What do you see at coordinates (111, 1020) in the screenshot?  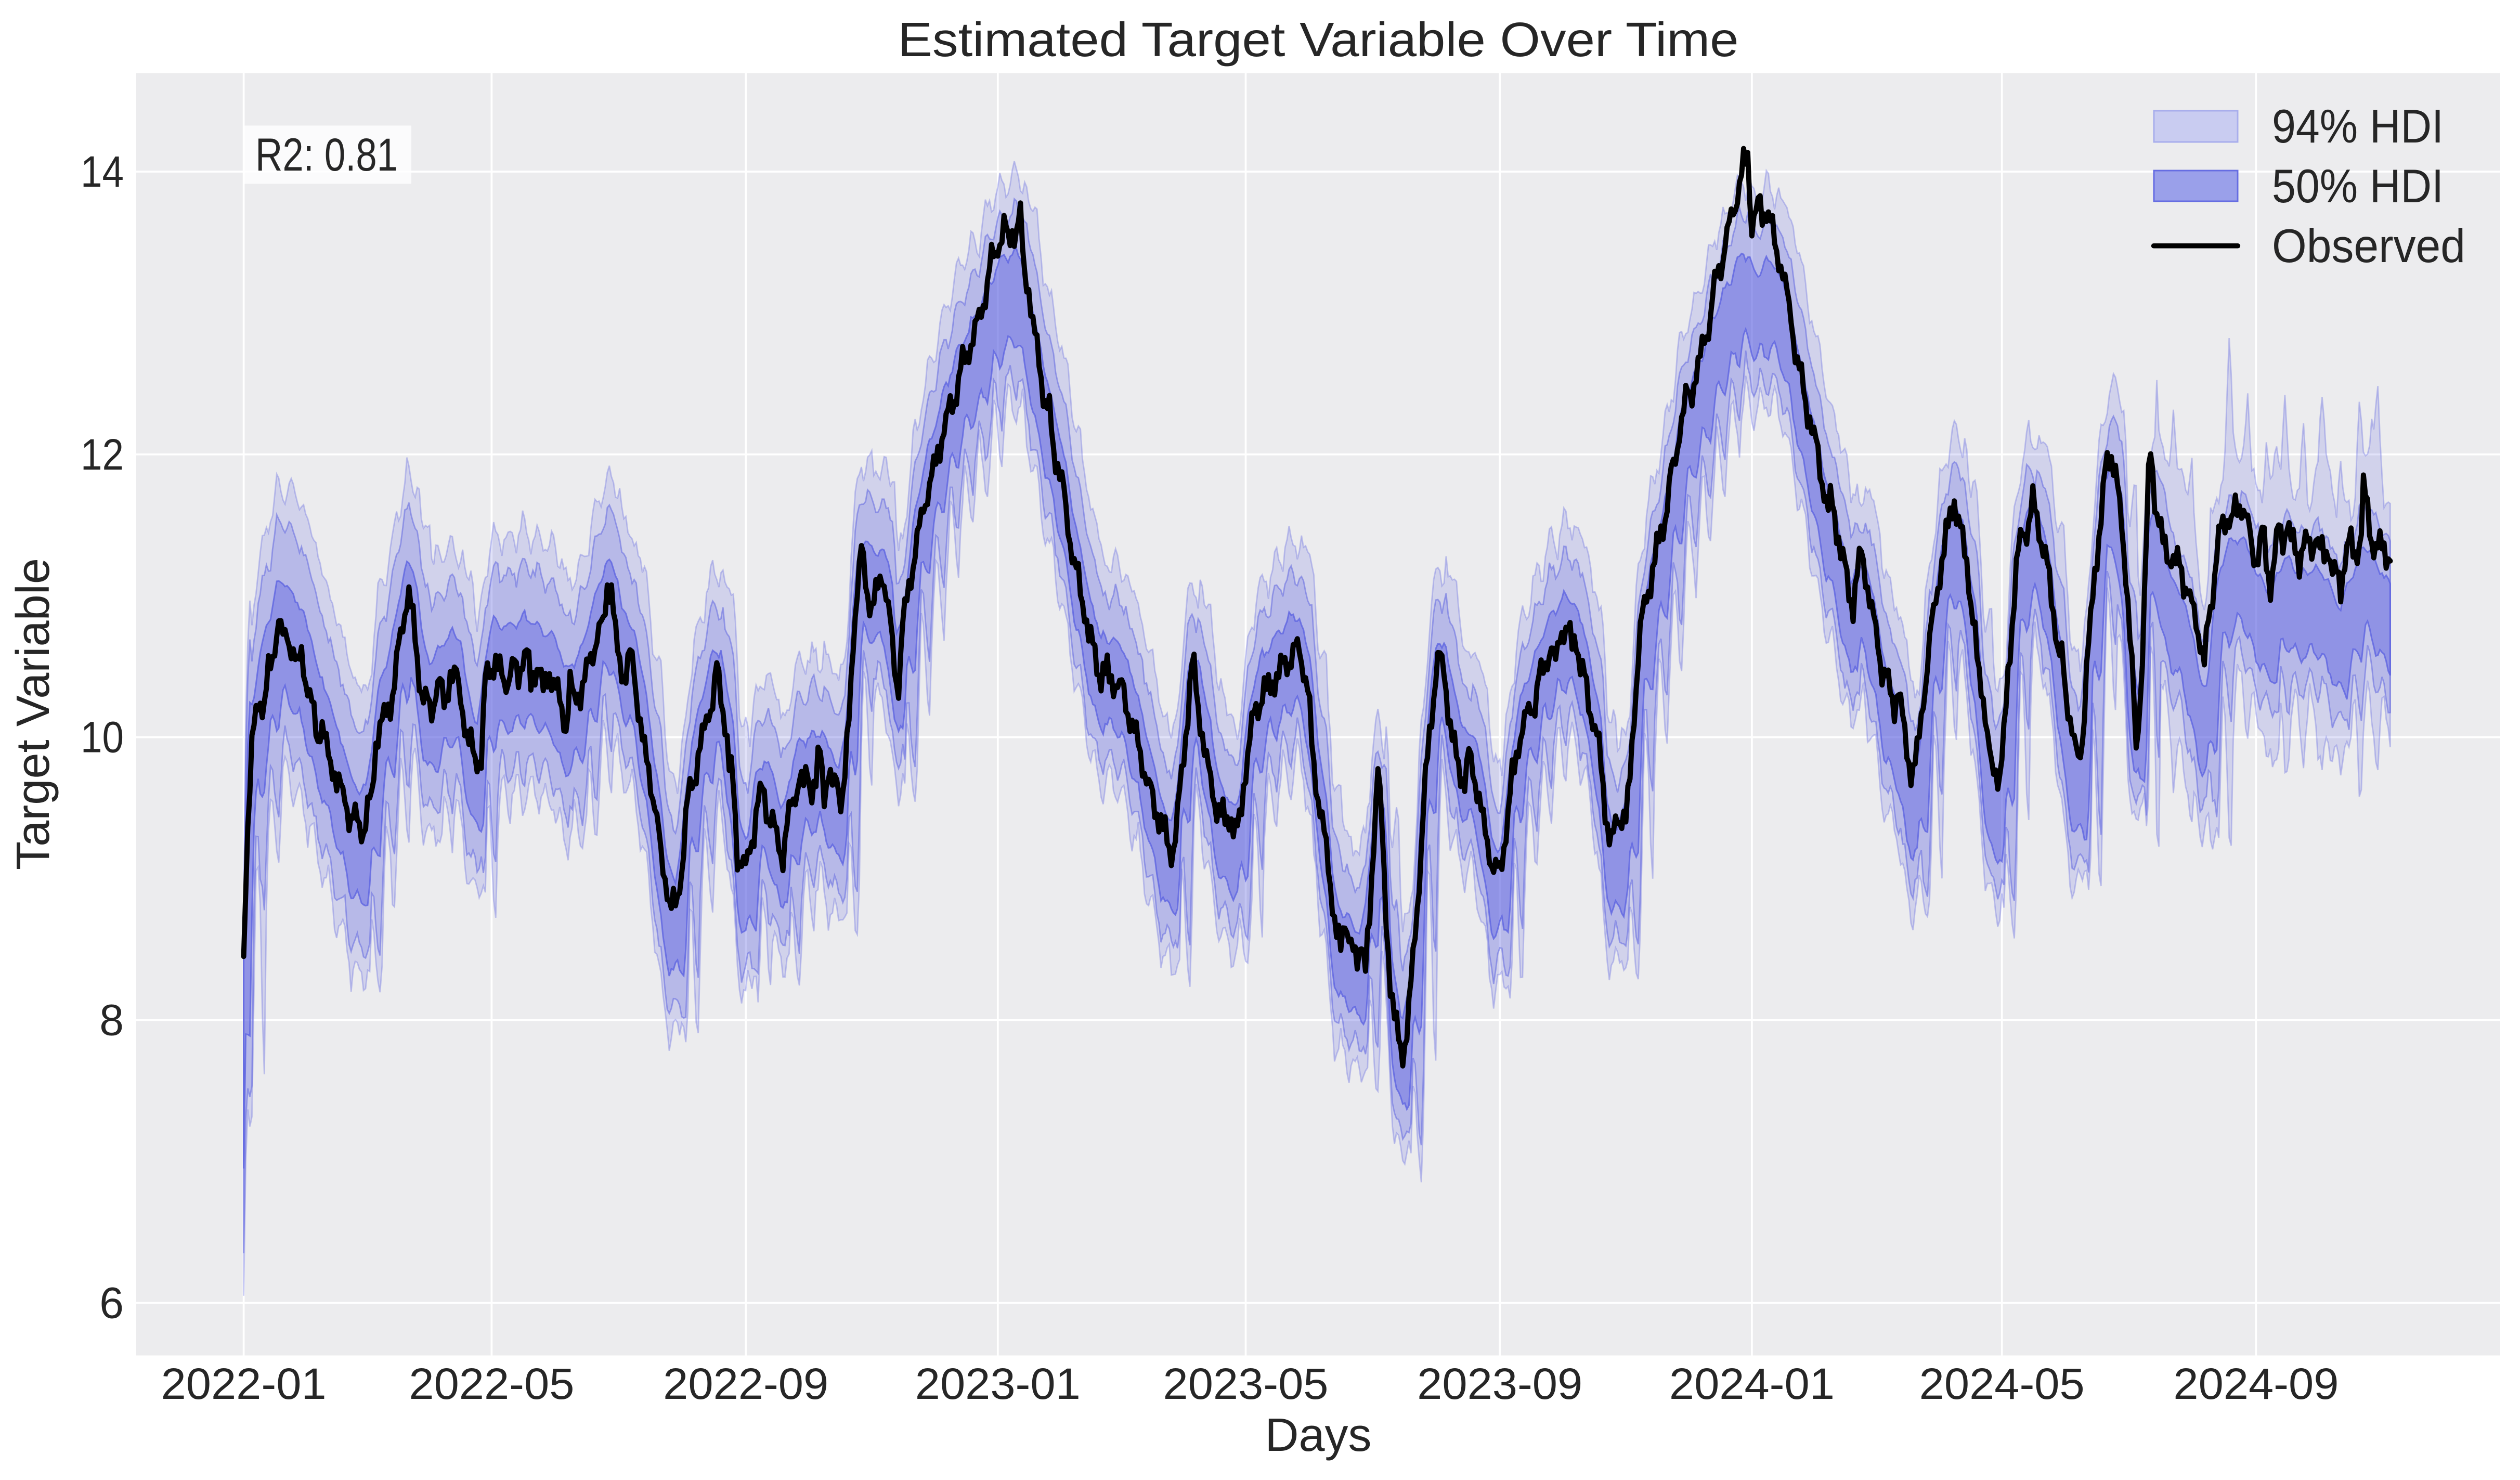 I see `svg-text: 8` at bounding box center [111, 1020].